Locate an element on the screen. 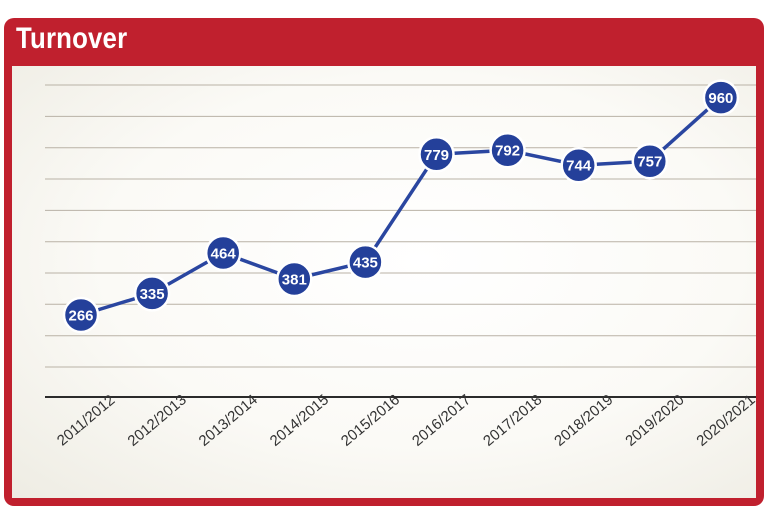 The image size is (770, 511). data-point: 792 is located at coordinates (507, 150).